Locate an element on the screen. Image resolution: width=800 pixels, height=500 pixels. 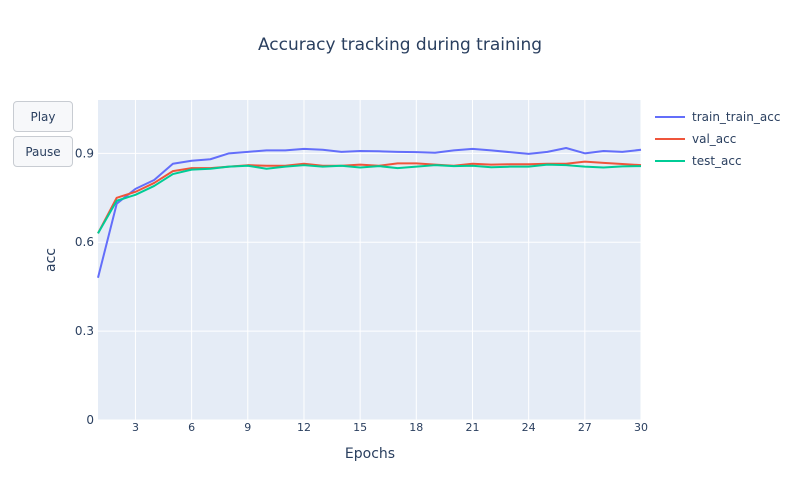
y-tick-label: 0 is located at coordinates (90, 420).